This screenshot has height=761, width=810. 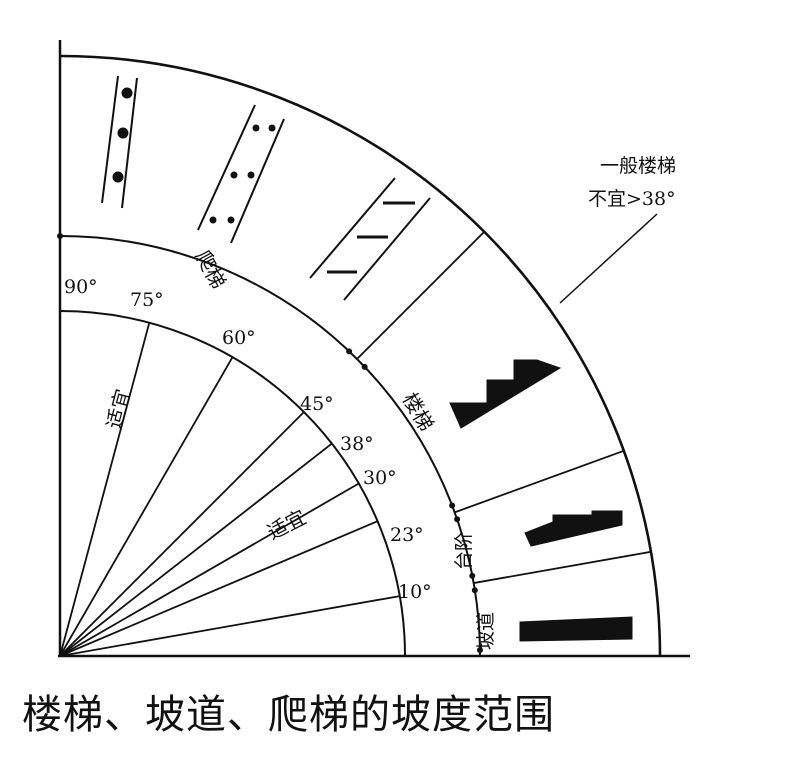 I want to click on callout-line-1: 一般楼梯, so click(x=638, y=166).